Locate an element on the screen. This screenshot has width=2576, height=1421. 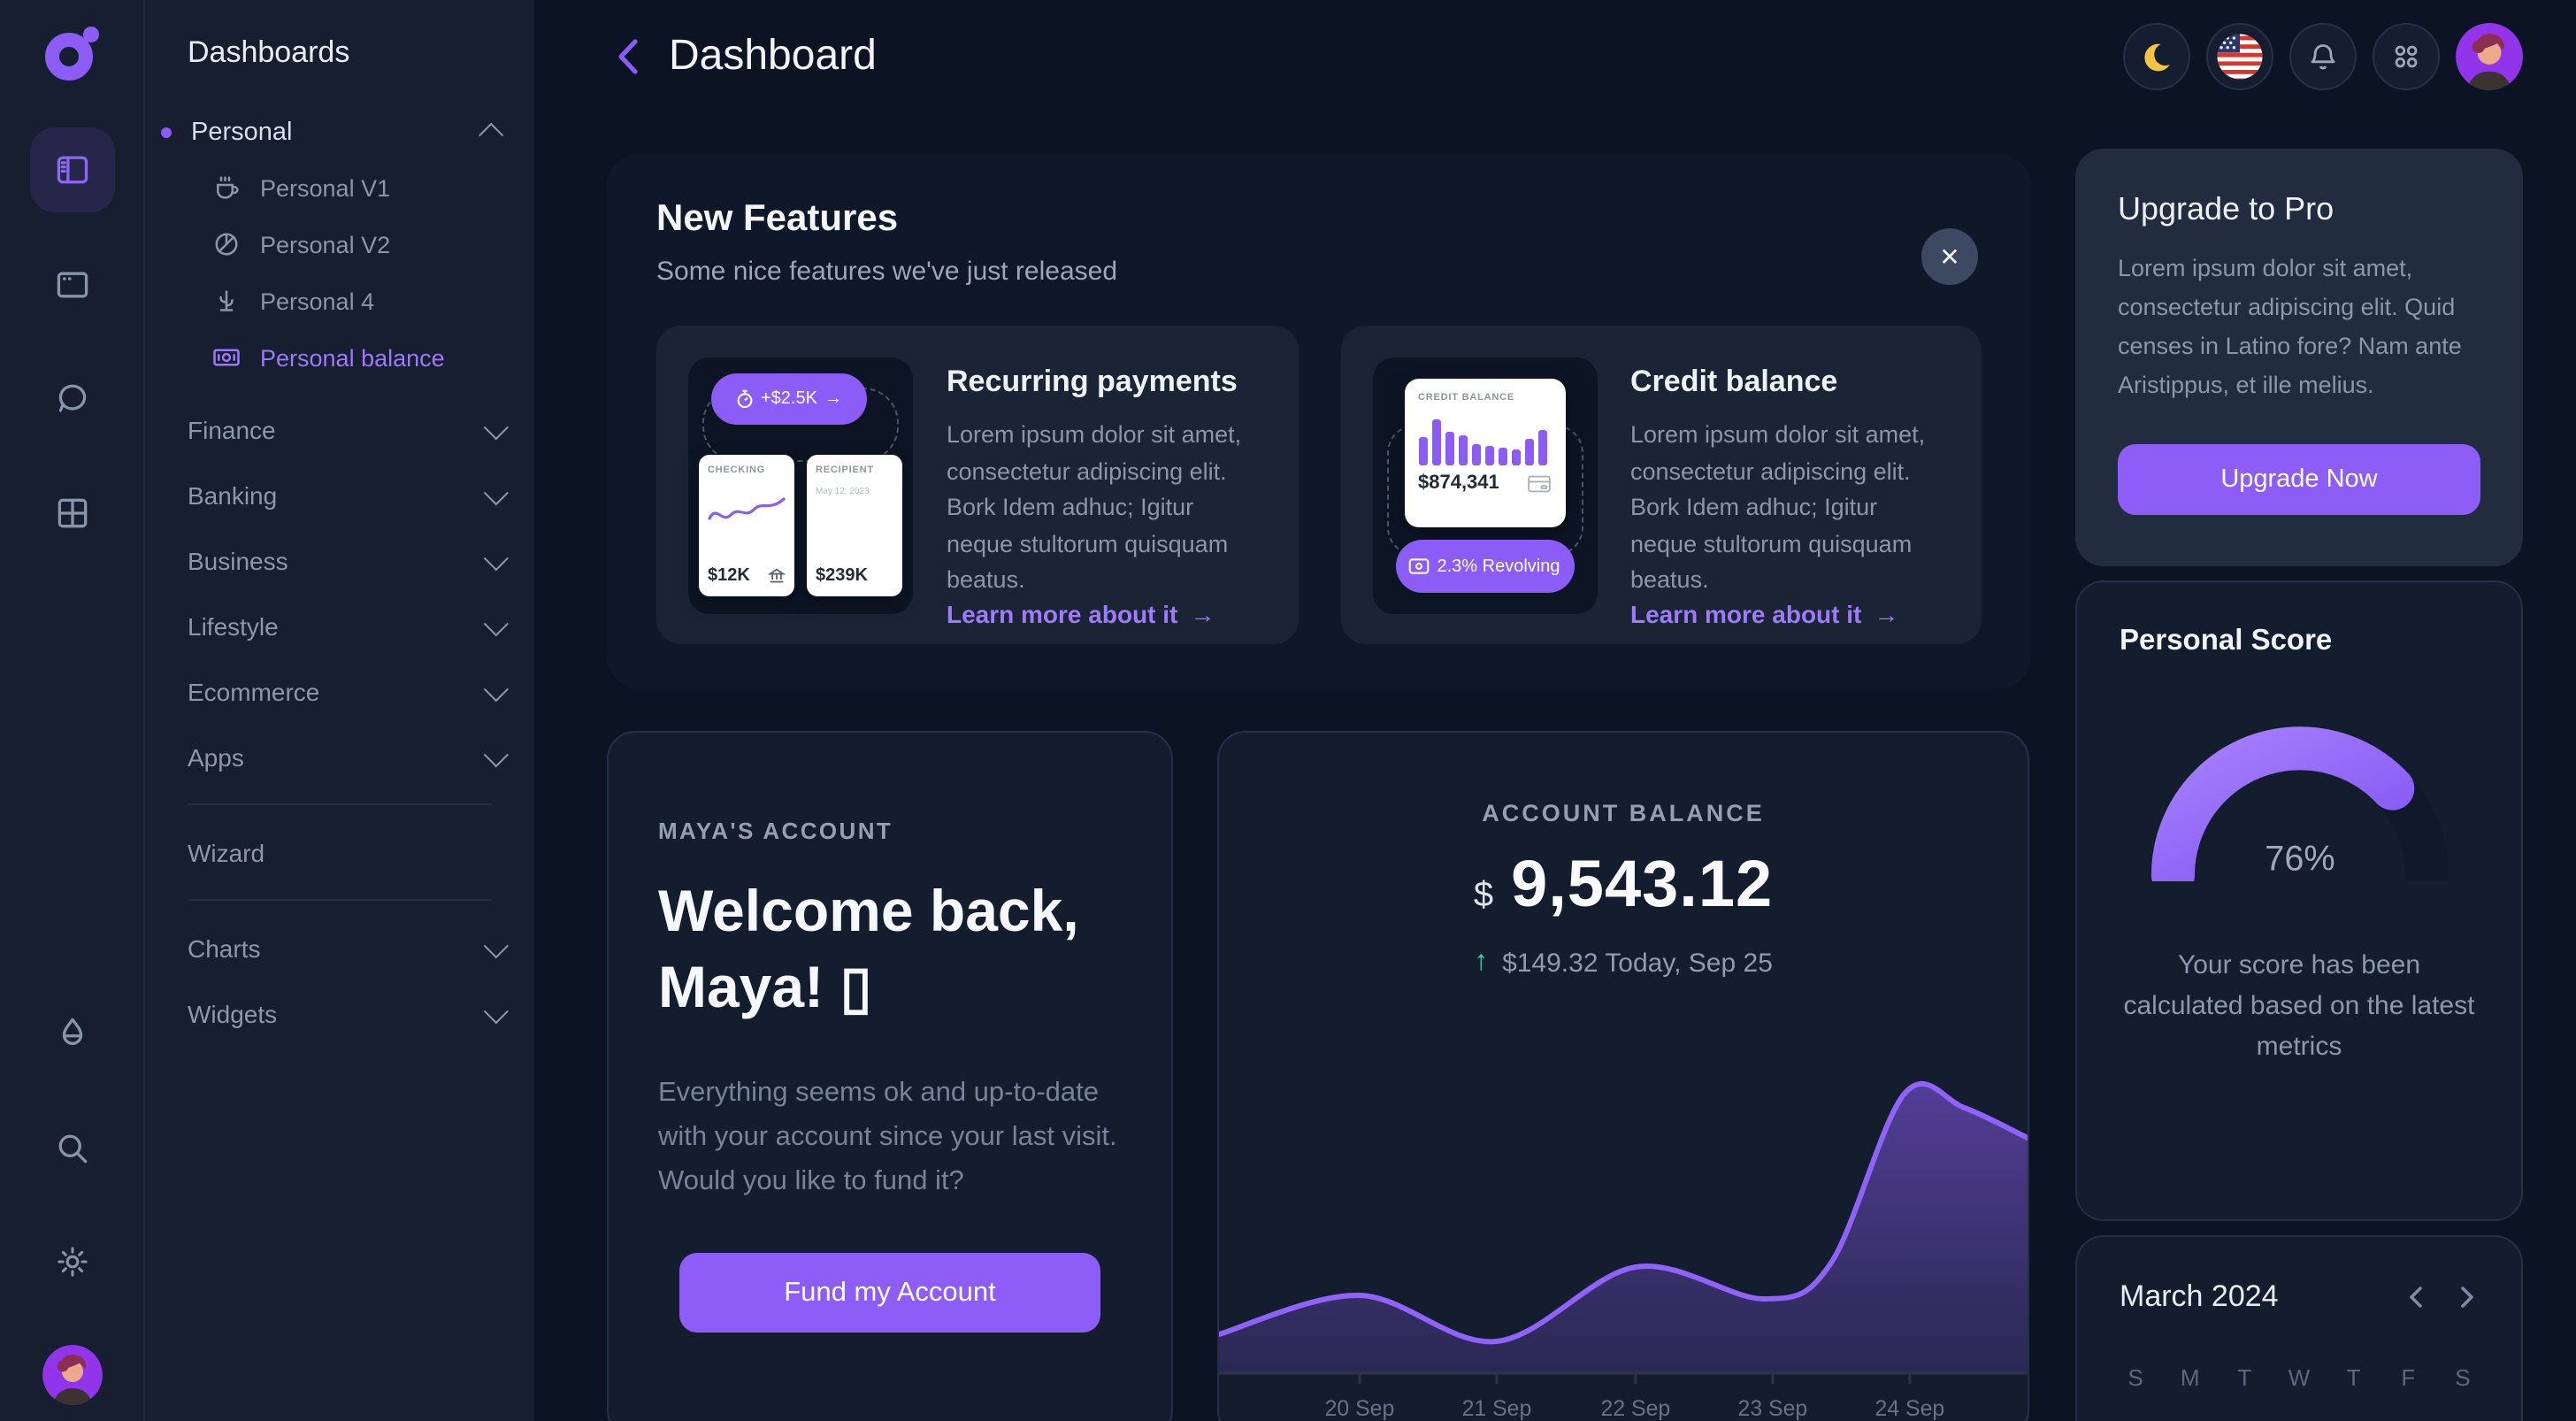
sidebar-item-personal-v1: Personal V1 is located at coordinates (349, 187).